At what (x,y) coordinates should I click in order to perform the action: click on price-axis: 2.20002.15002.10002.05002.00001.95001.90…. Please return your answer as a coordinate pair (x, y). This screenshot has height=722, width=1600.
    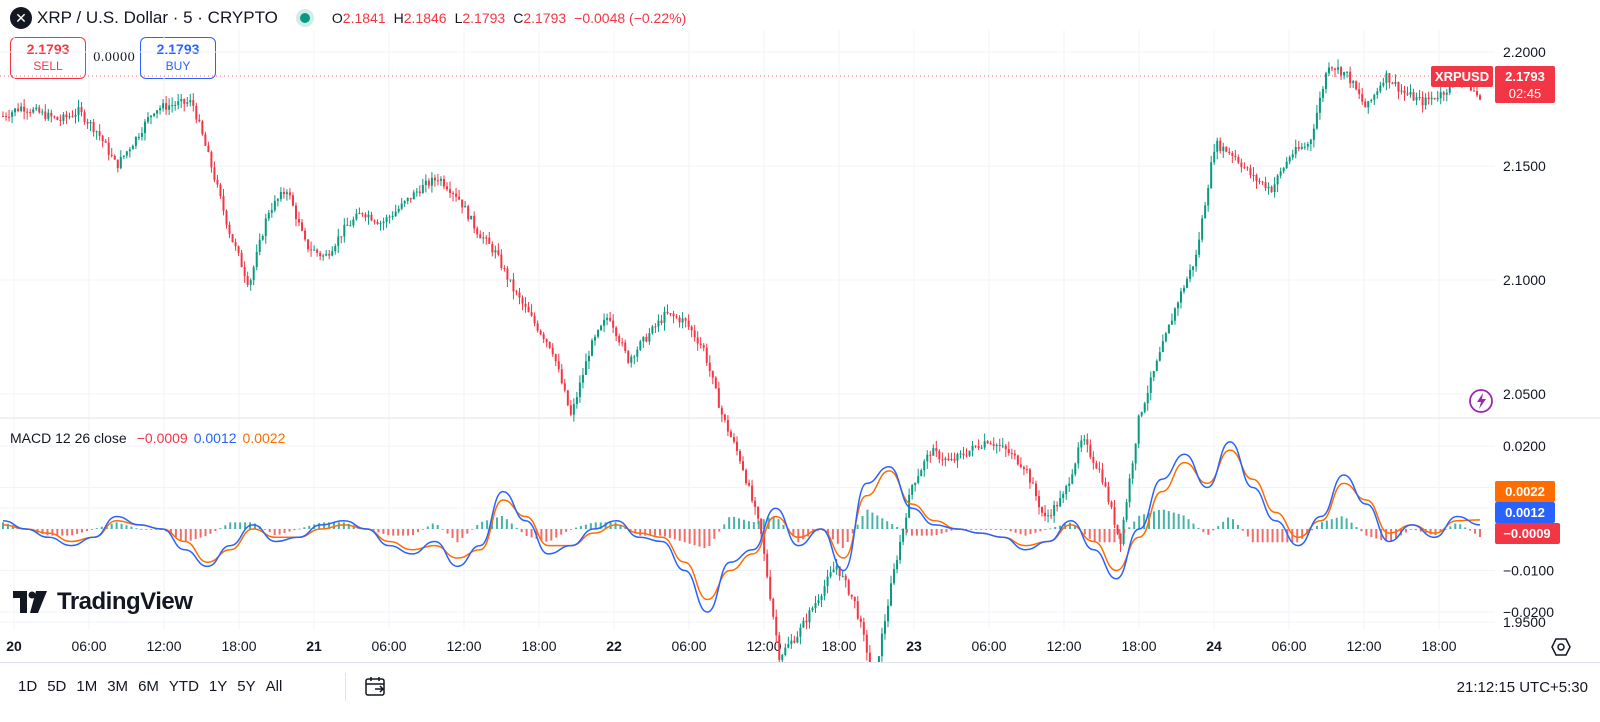
    Looking at the image, I should click on (1524, 337).